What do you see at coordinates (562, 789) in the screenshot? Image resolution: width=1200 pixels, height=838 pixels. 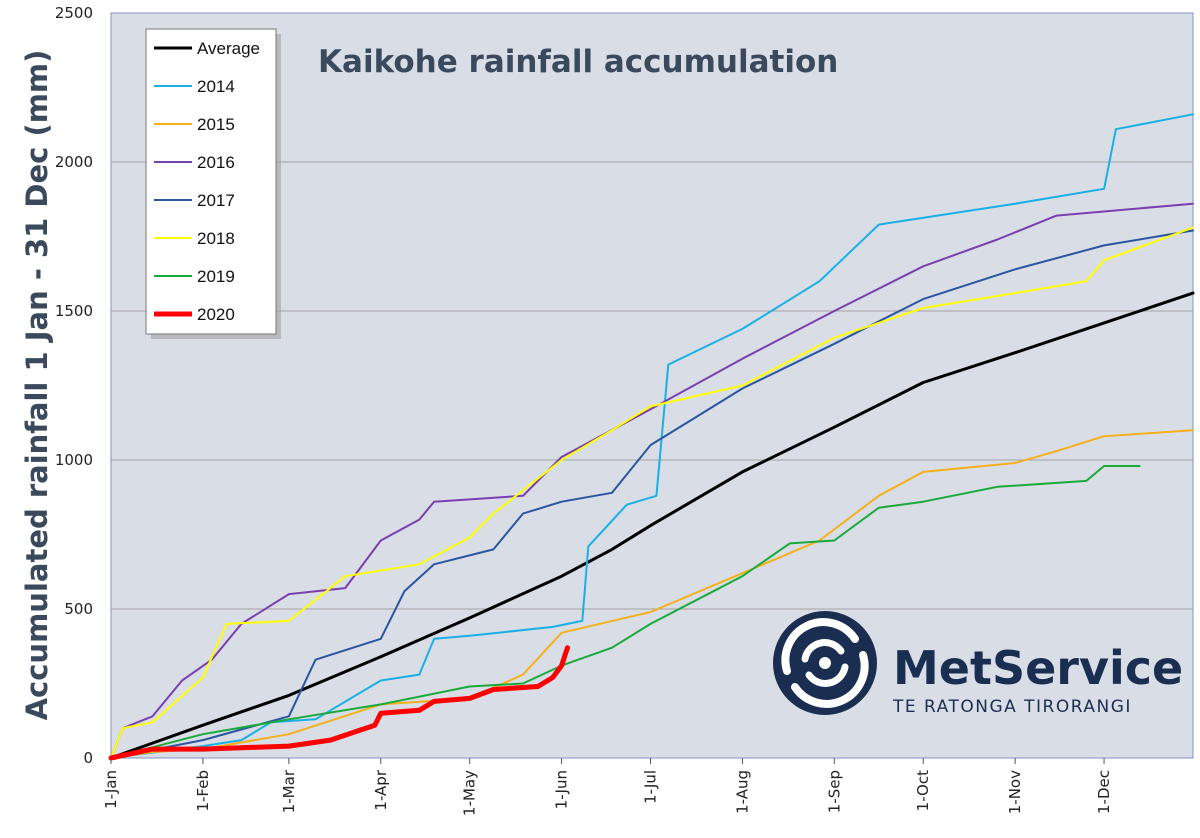 I see `x-tick-label: 1-Jun` at bounding box center [562, 789].